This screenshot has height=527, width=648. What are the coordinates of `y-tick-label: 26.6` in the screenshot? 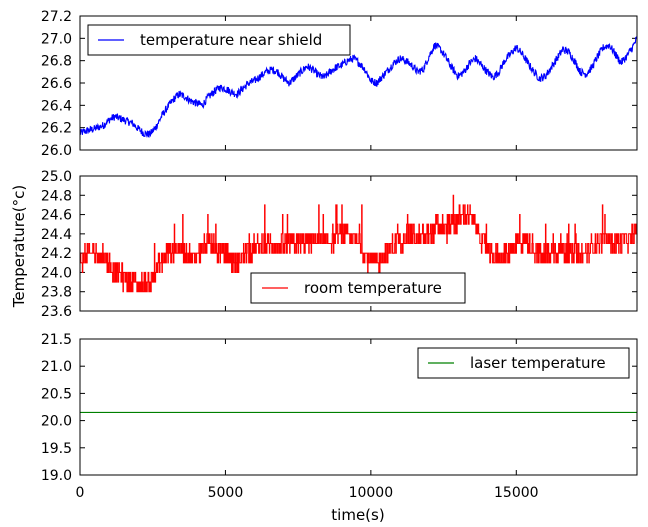 It's located at (56, 84).